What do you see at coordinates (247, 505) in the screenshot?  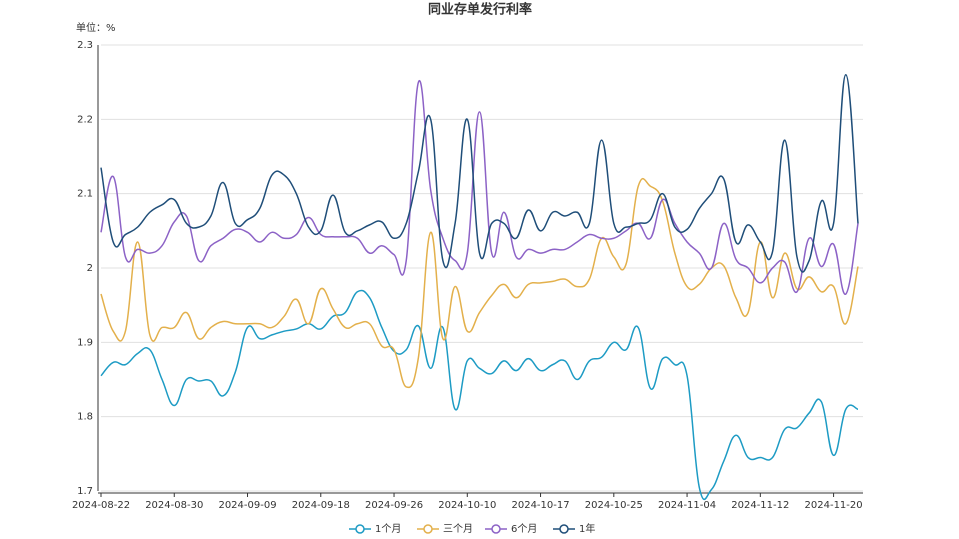 I see `x-tick-label: 2024-09-09` at bounding box center [247, 505].